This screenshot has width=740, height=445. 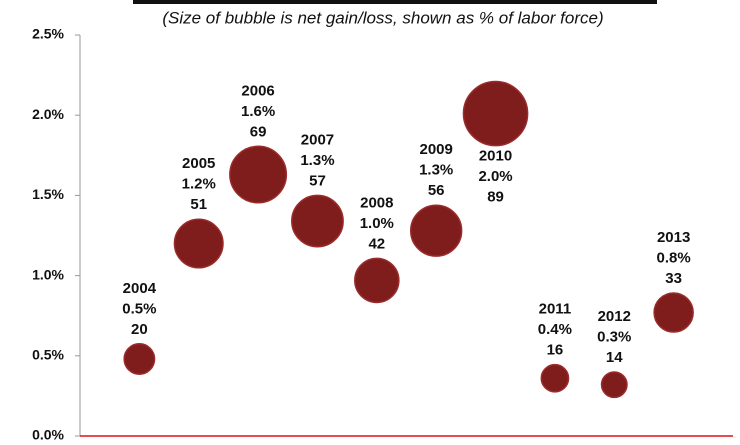 I want to click on data-label: 56, so click(x=436, y=190).